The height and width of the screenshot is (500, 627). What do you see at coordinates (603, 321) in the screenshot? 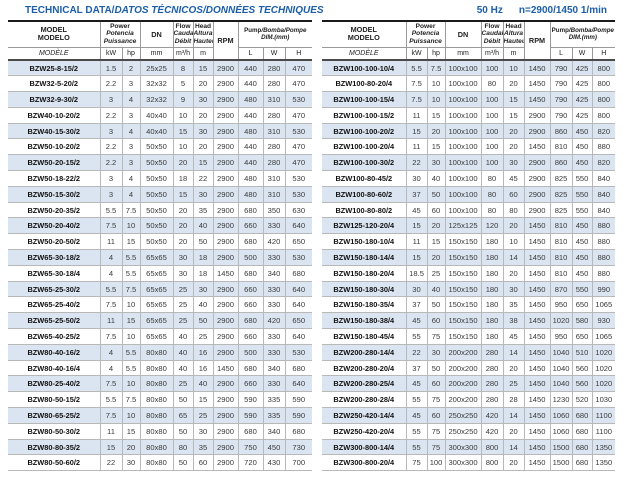
I see `value-cell: 930` at bounding box center [603, 321].